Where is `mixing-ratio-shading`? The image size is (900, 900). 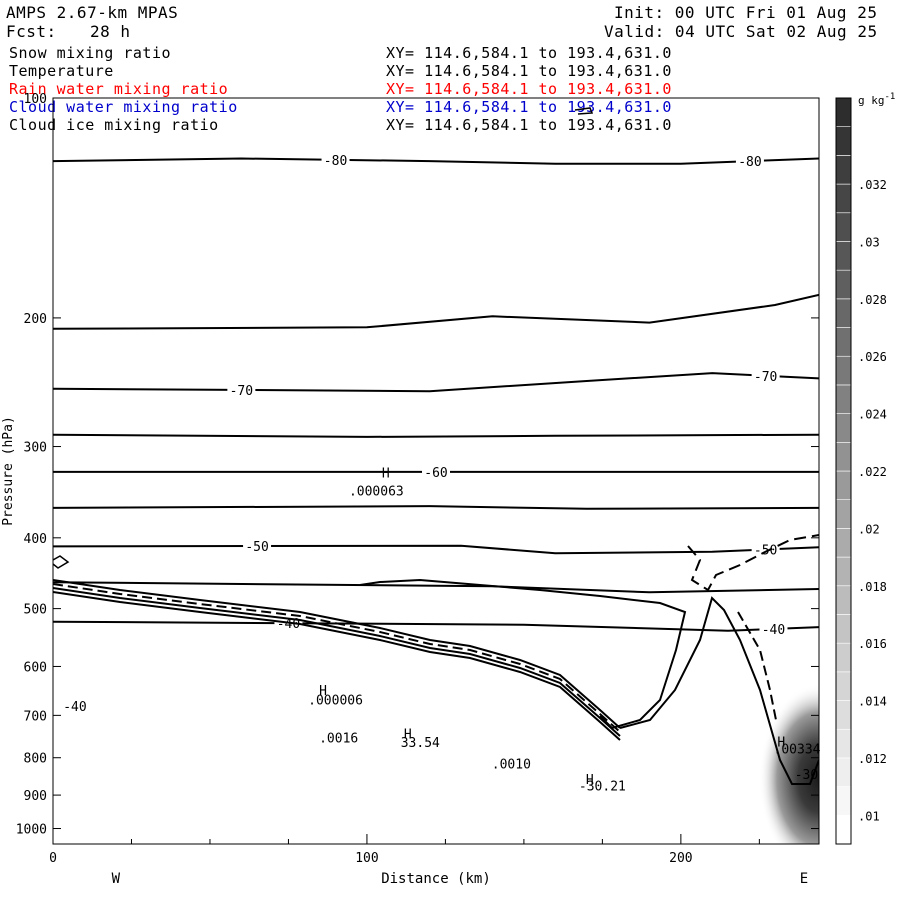 mixing-ratio-shading is located at coordinates (789, 763).